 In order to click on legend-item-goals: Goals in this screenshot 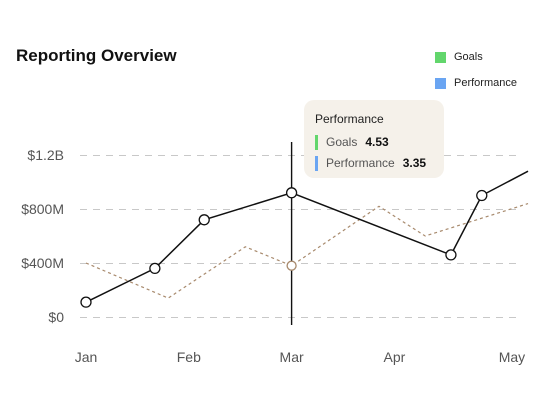, I will do `click(476, 57)`.